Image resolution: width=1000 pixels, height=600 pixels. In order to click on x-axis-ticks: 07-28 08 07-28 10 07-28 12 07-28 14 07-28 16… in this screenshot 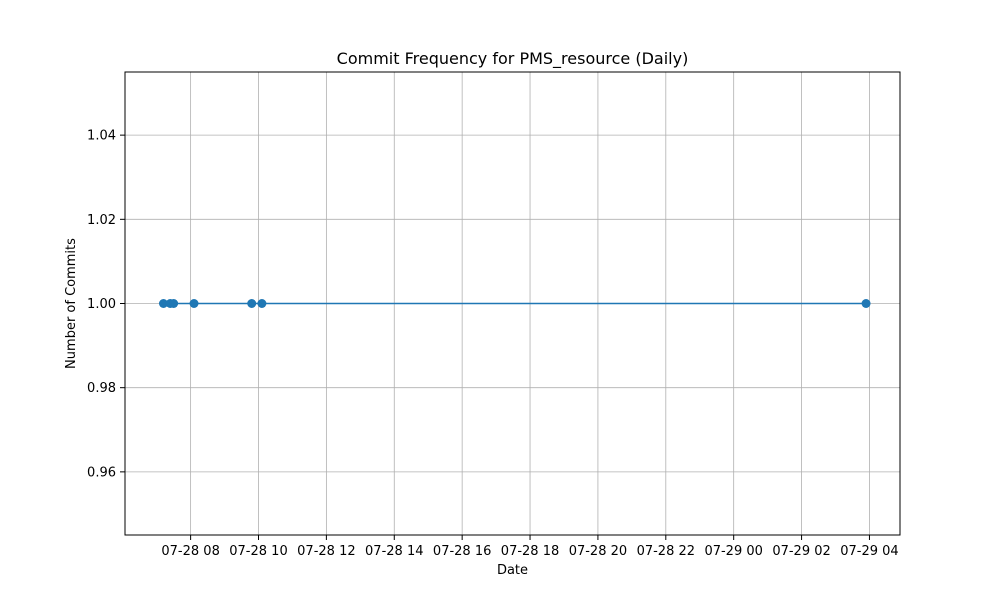, I will do `click(530, 547)`.